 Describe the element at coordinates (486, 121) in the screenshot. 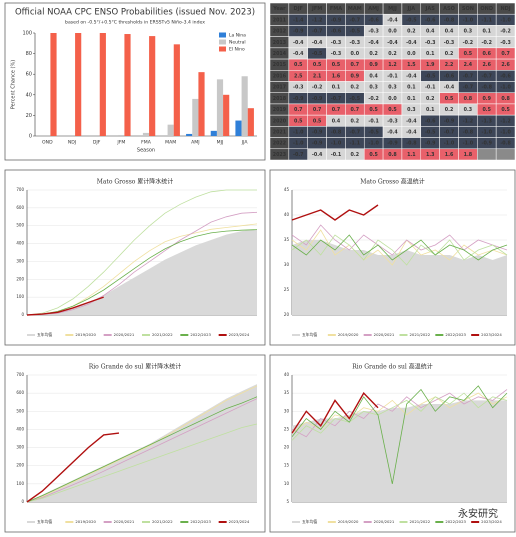

I see `table-cell-text: -1.3` at that location.